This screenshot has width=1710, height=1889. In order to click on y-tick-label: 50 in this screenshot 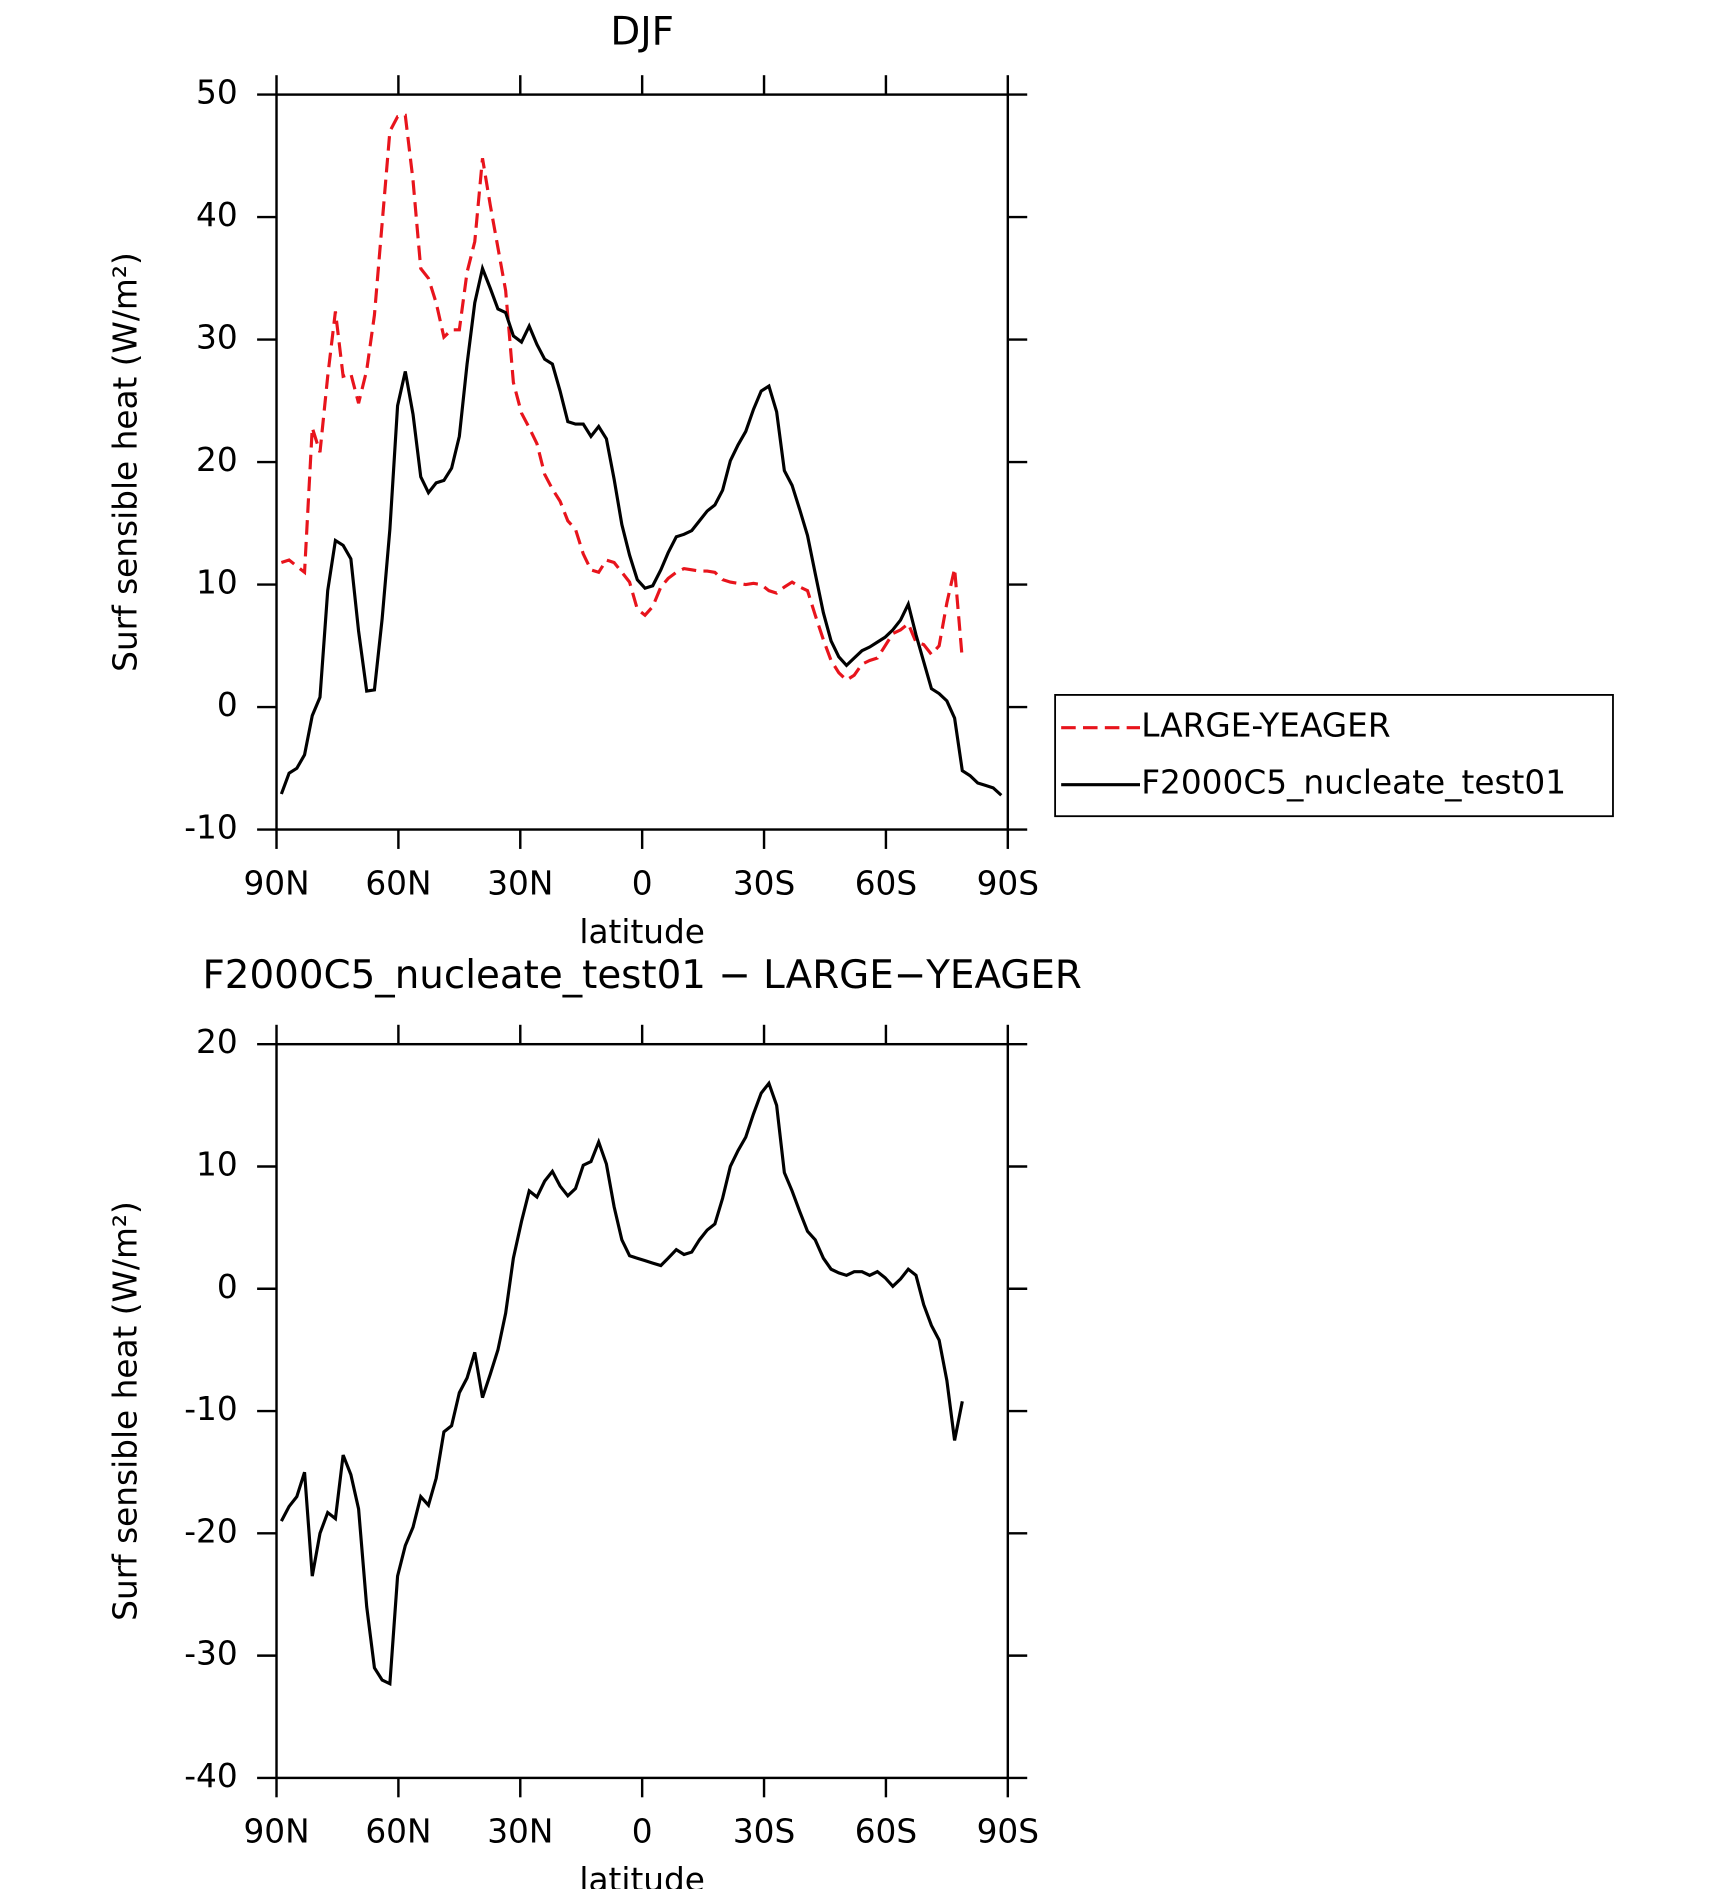, I will do `click(217, 93)`.